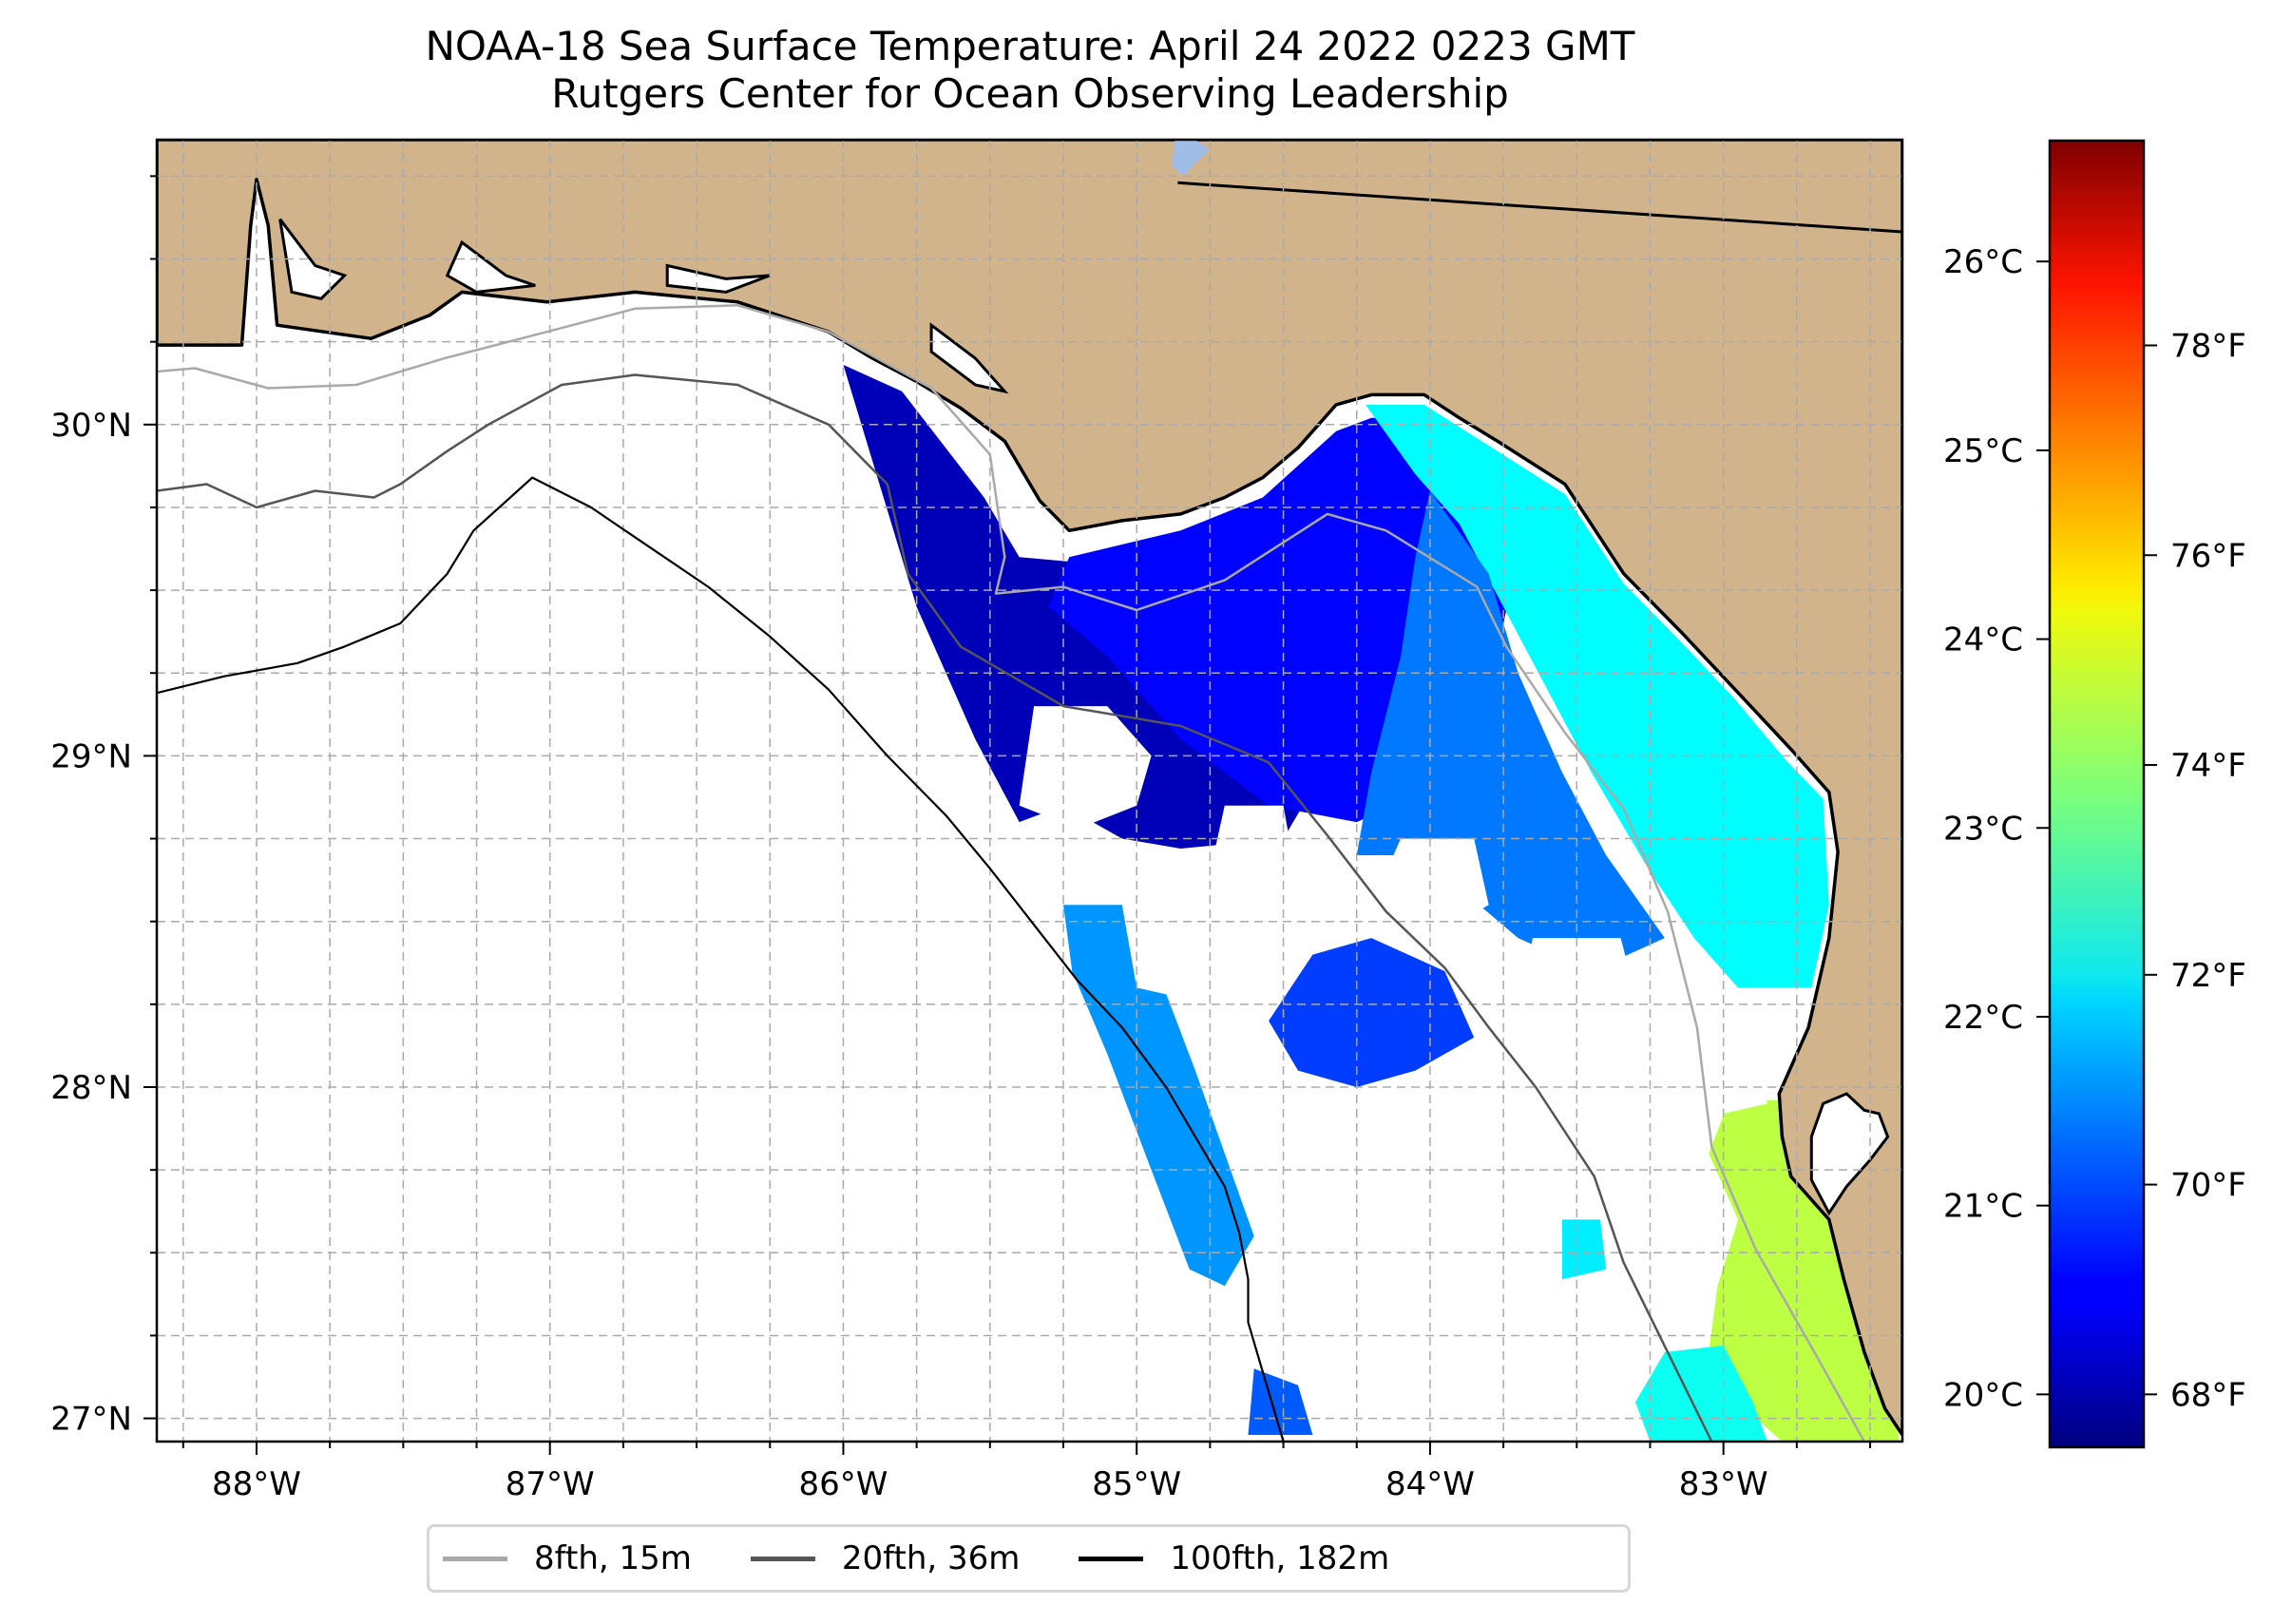  I want to click on colorbar-celsius-label: 26°C, so click(1983, 262).